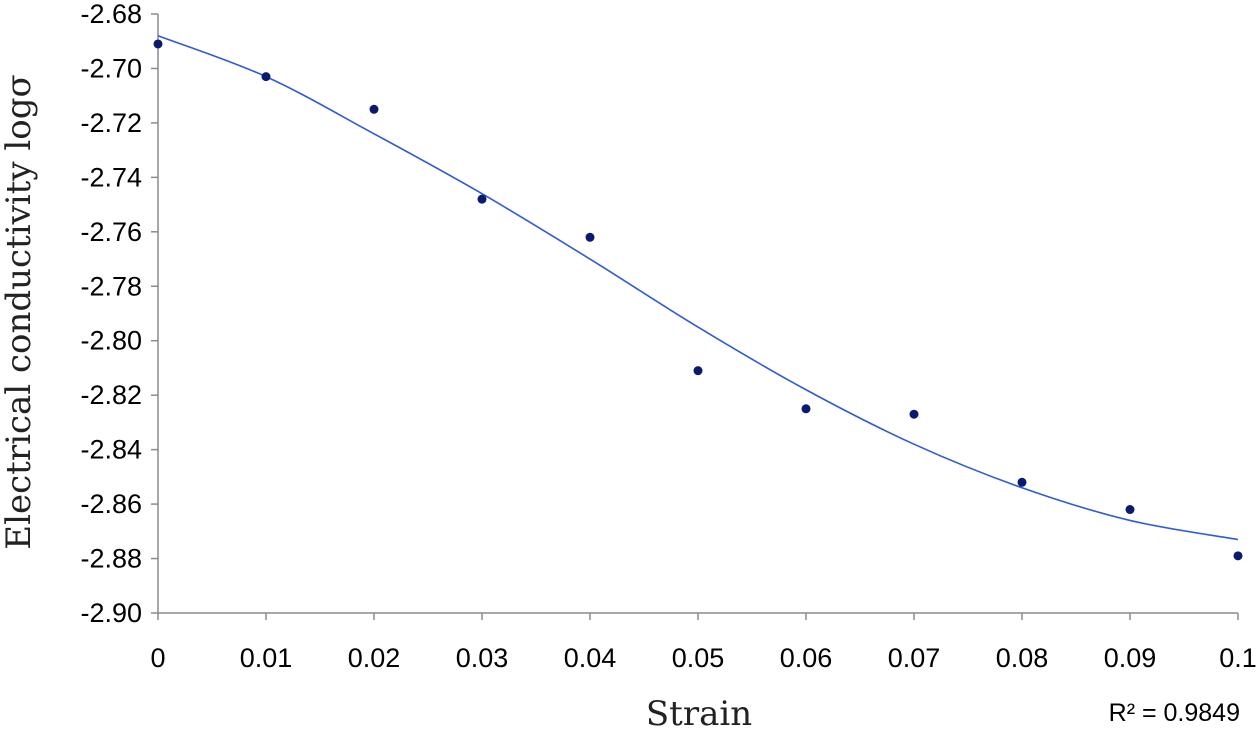 The image size is (1260, 732). Describe the element at coordinates (266, 658) in the screenshot. I see `x-tick-label: 0.01` at that location.